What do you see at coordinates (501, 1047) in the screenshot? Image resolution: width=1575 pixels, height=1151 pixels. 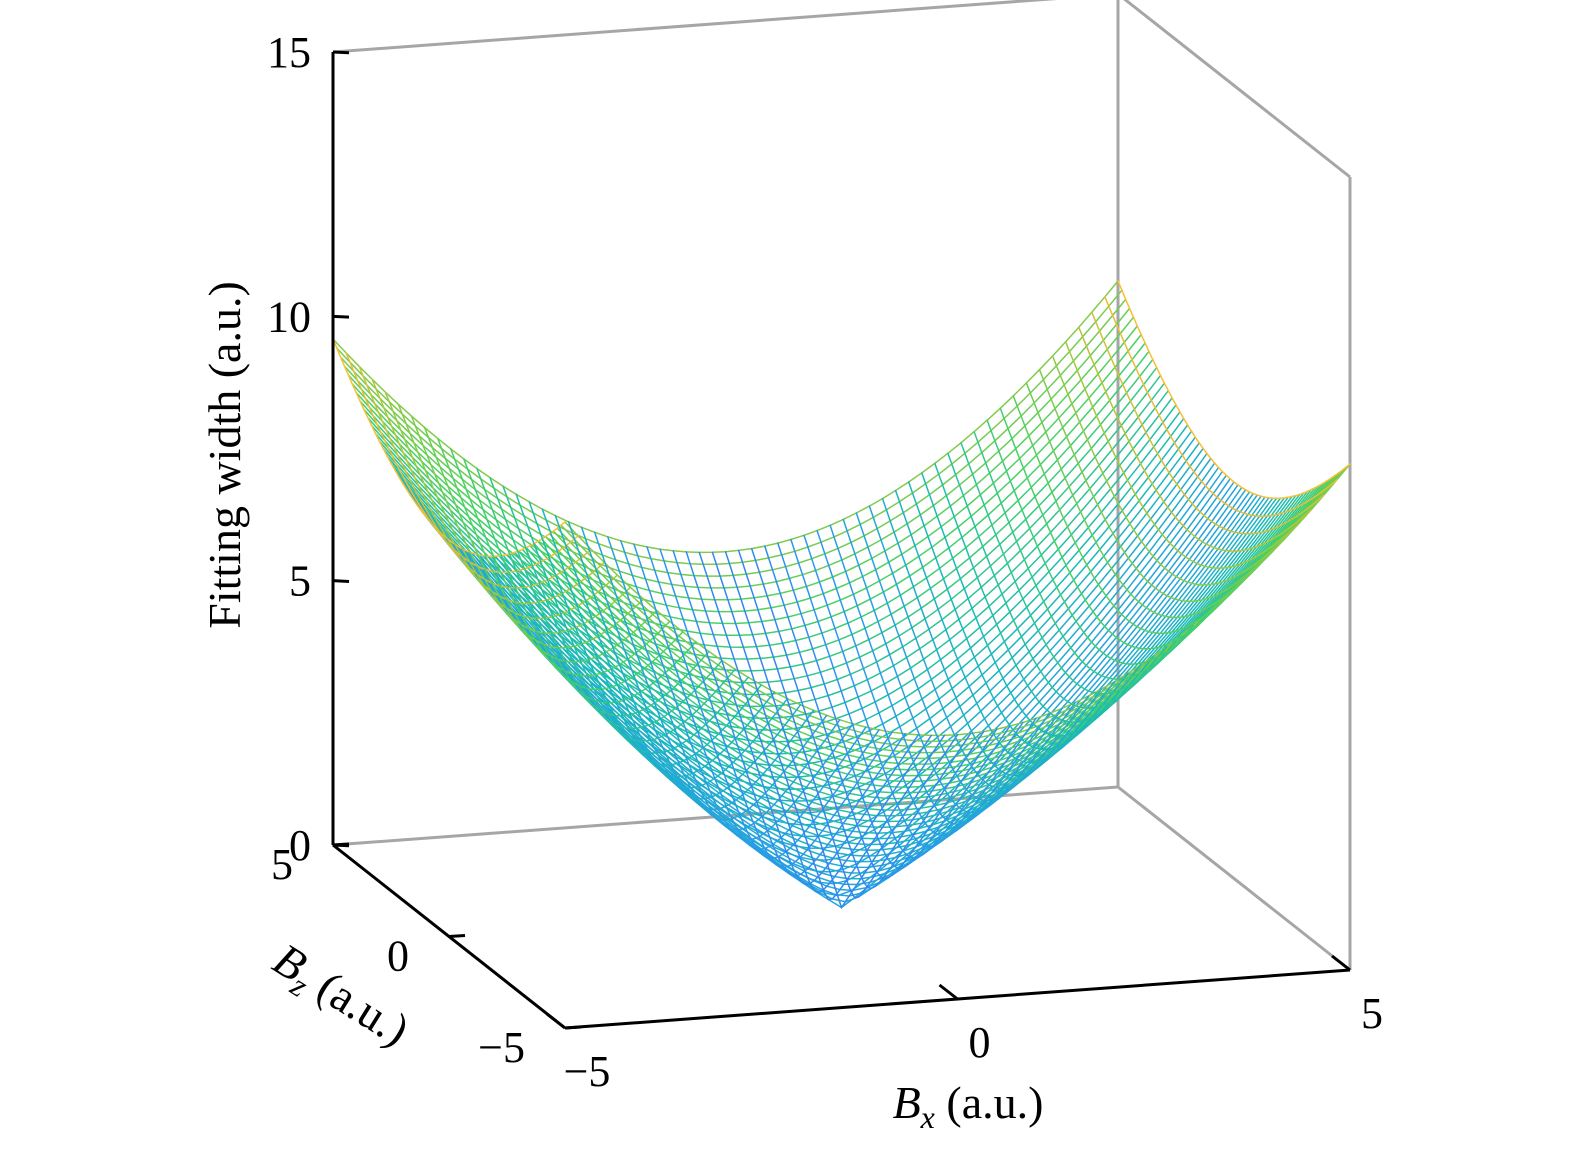 I see `y-tick-label: −5` at bounding box center [501, 1047].